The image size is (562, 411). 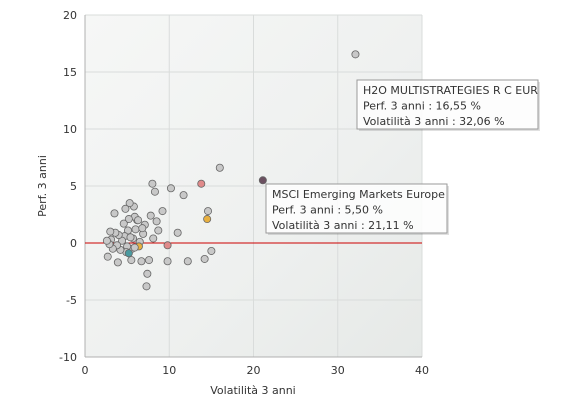 What do you see at coordinates (169, 370) in the screenshot?
I see `x-tick-label: 10` at bounding box center [169, 370].